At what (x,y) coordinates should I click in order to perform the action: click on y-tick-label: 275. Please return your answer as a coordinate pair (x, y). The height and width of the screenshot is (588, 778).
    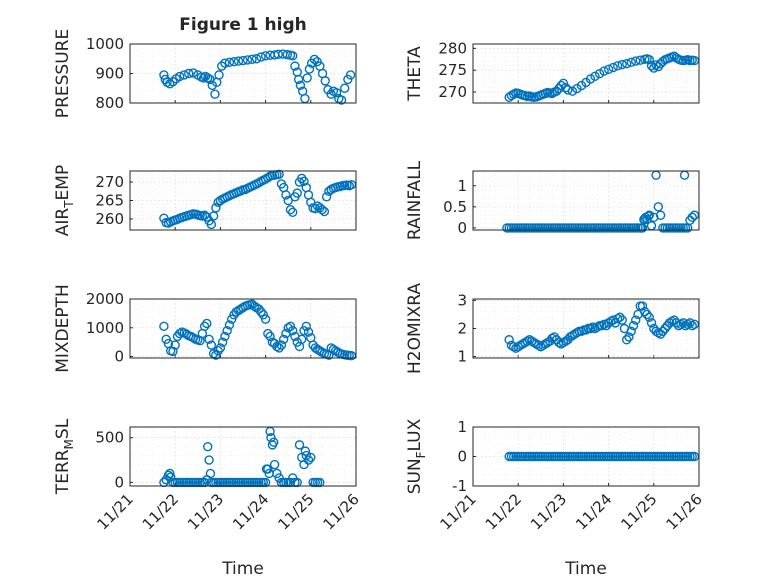
    Looking at the image, I should click on (452, 70).